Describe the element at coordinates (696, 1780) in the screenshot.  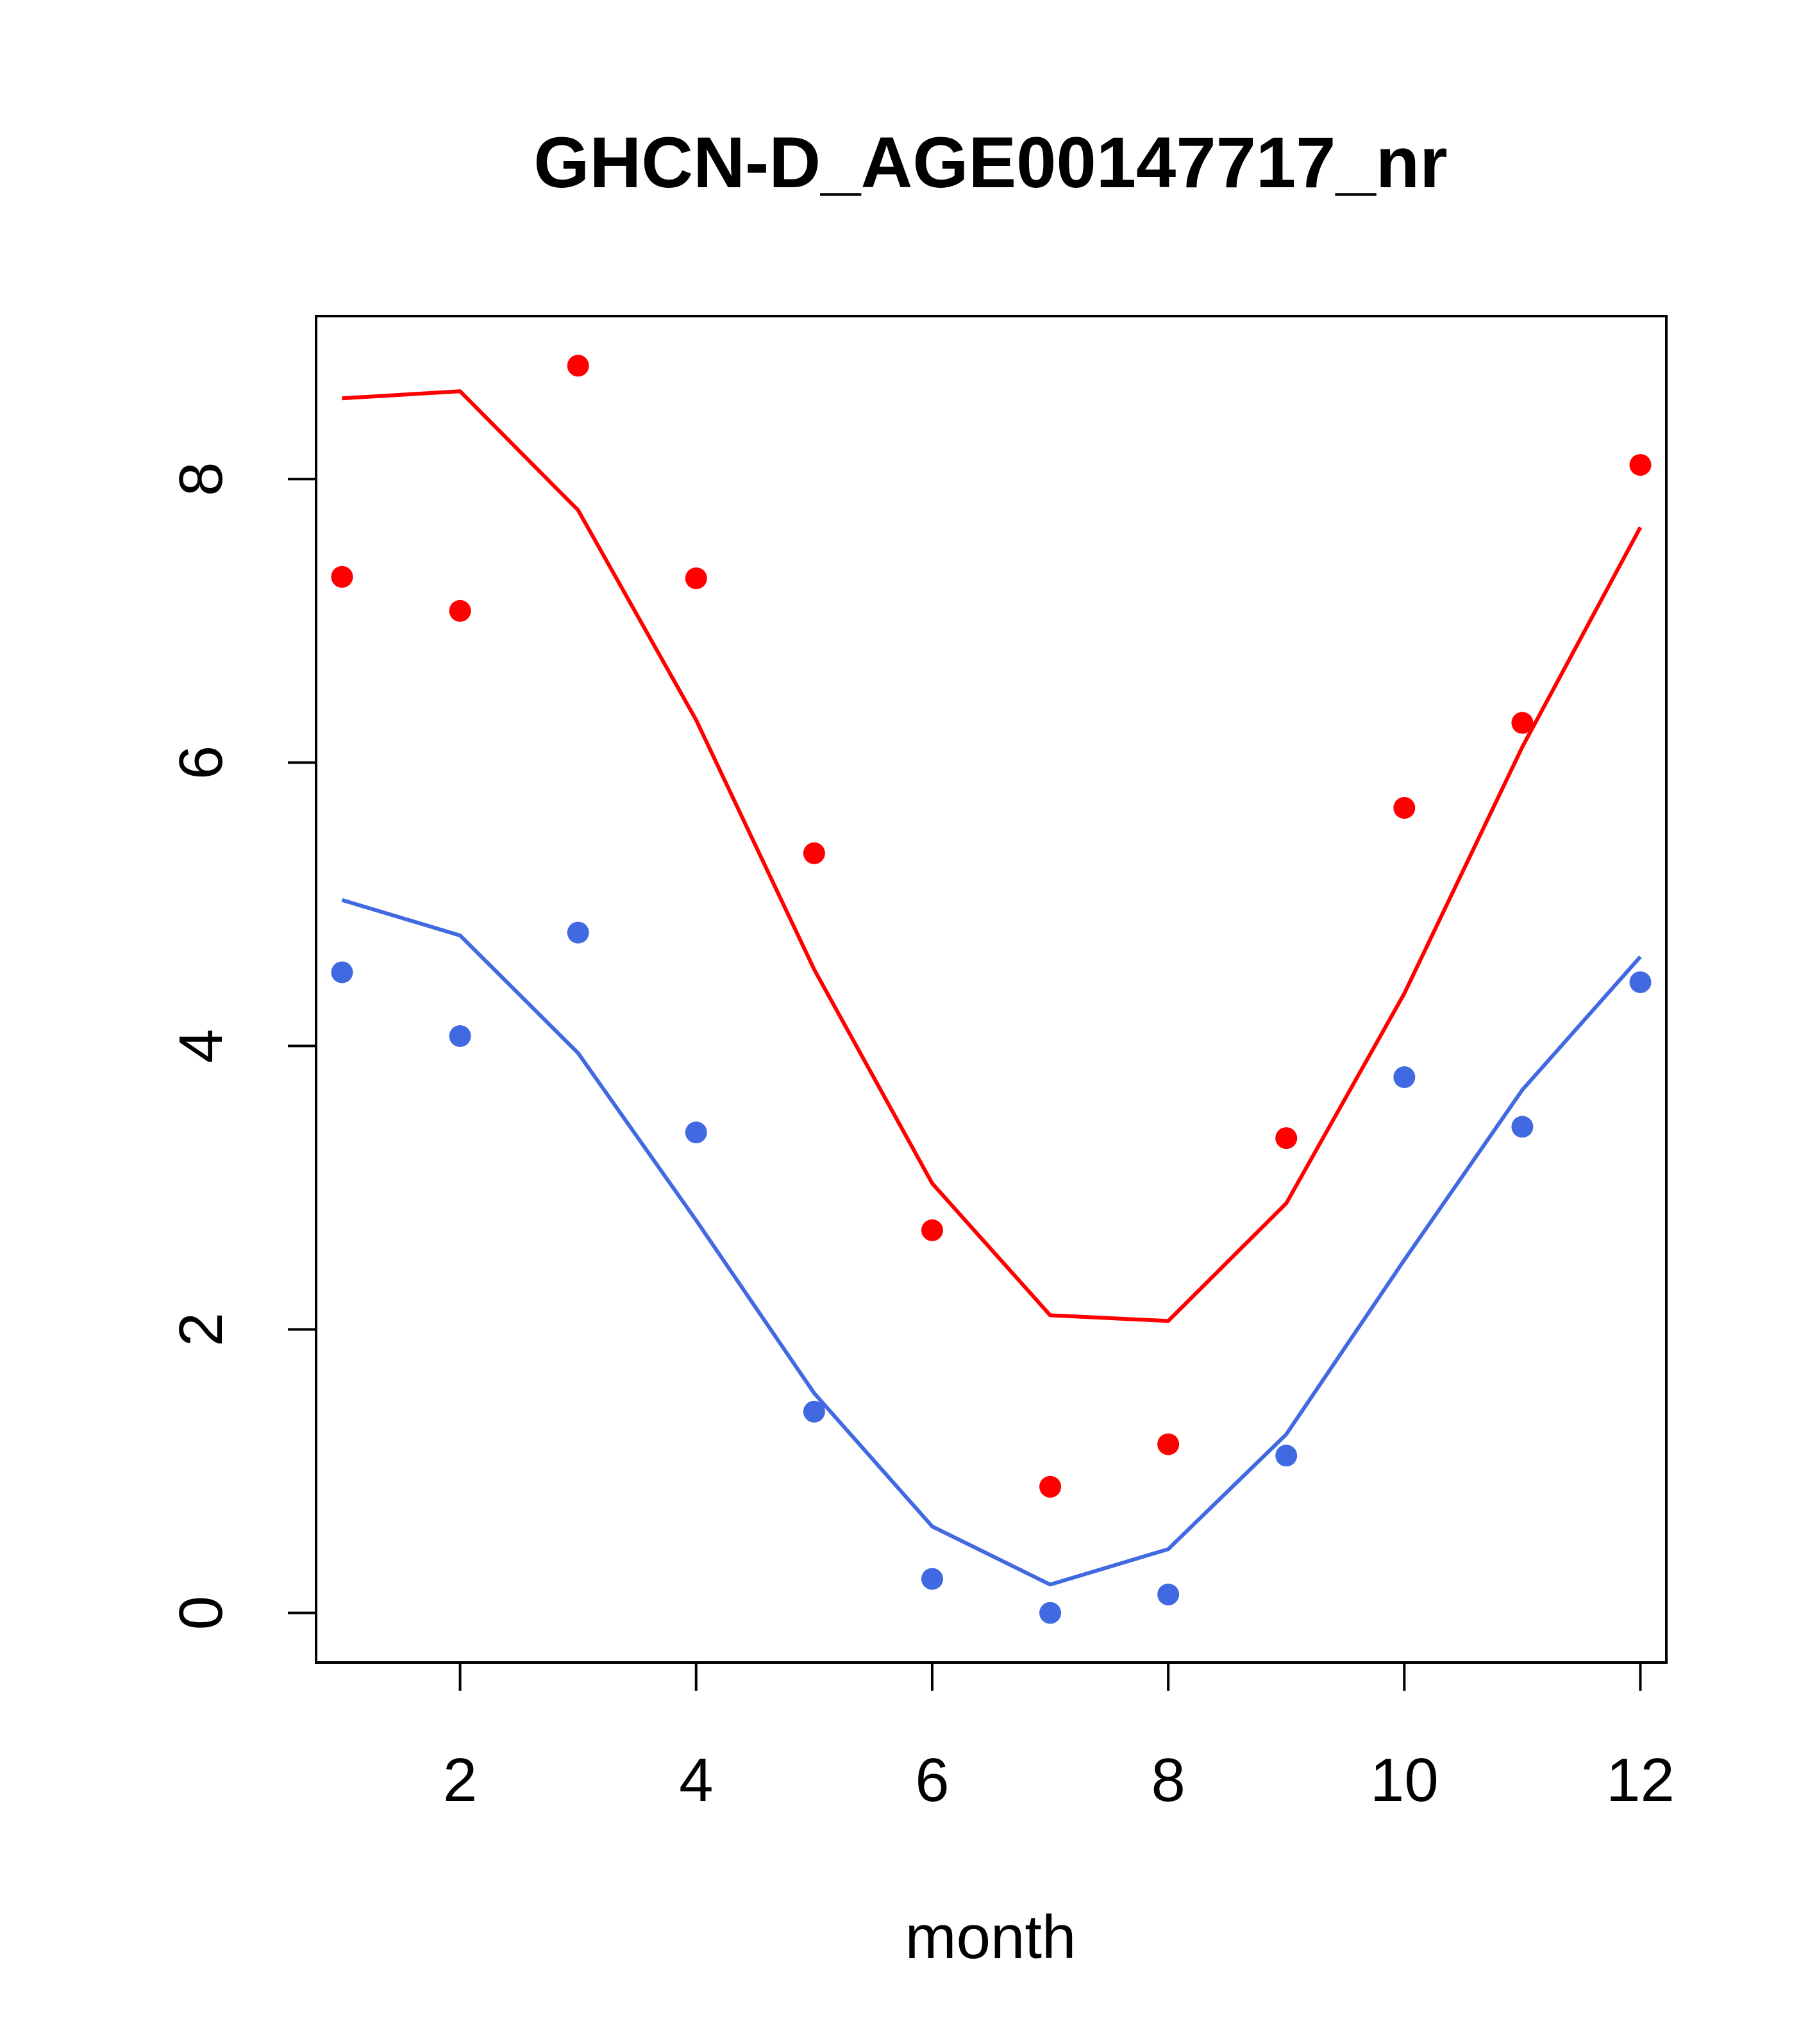
I see `x-tick-label: 4` at that location.